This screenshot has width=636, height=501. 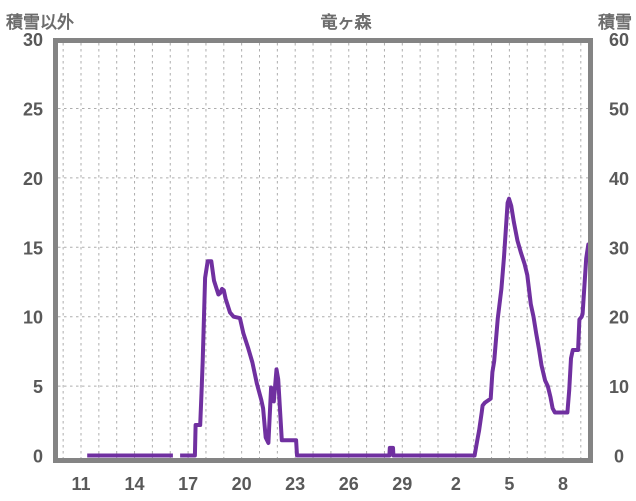 I want to click on svg-text: 40, so click(x=619, y=179).